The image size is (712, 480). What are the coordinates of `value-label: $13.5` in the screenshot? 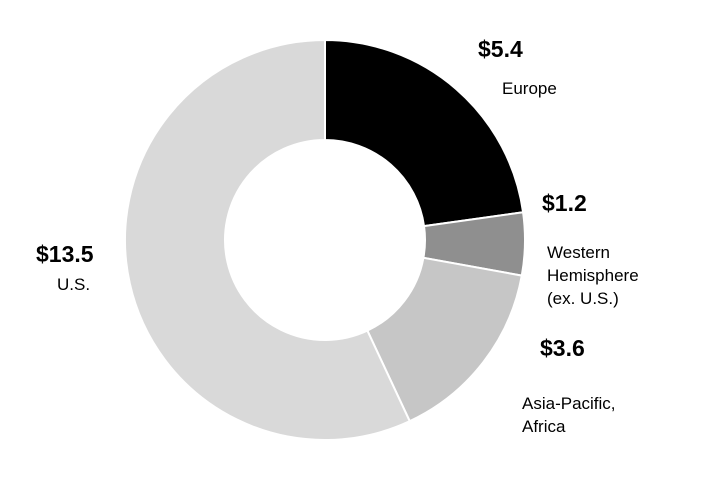 It's located at (65, 254).